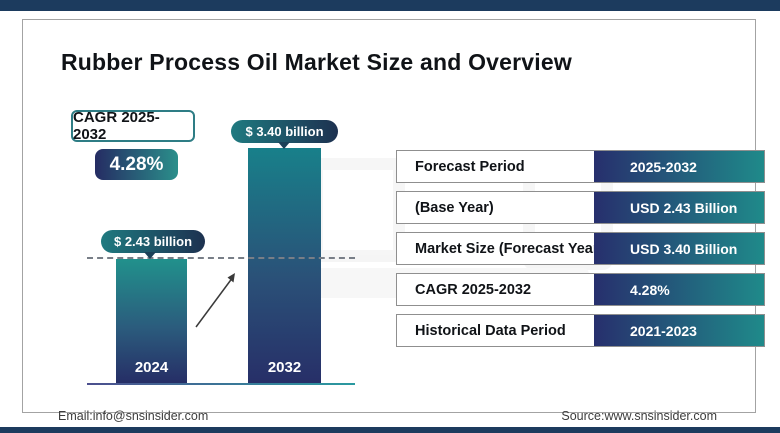 Image resolution: width=780 pixels, height=433 pixels. What do you see at coordinates (133, 416) in the screenshot?
I see `footer-email: Email:info@snsinsider.com` at bounding box center [133, 416].